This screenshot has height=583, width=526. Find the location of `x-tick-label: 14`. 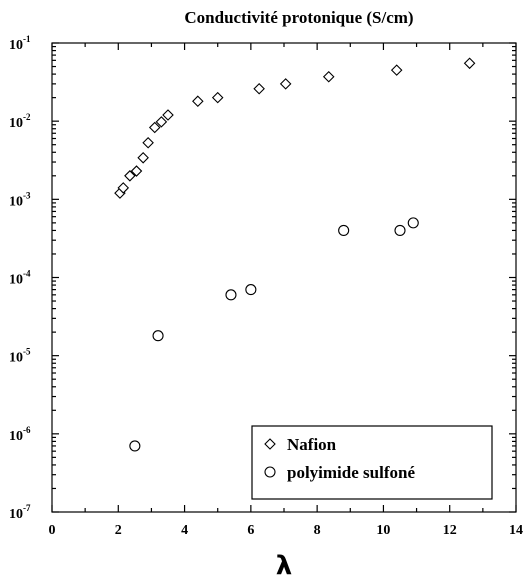

x-tick-label: 14 is located at coordinates (516, 530).